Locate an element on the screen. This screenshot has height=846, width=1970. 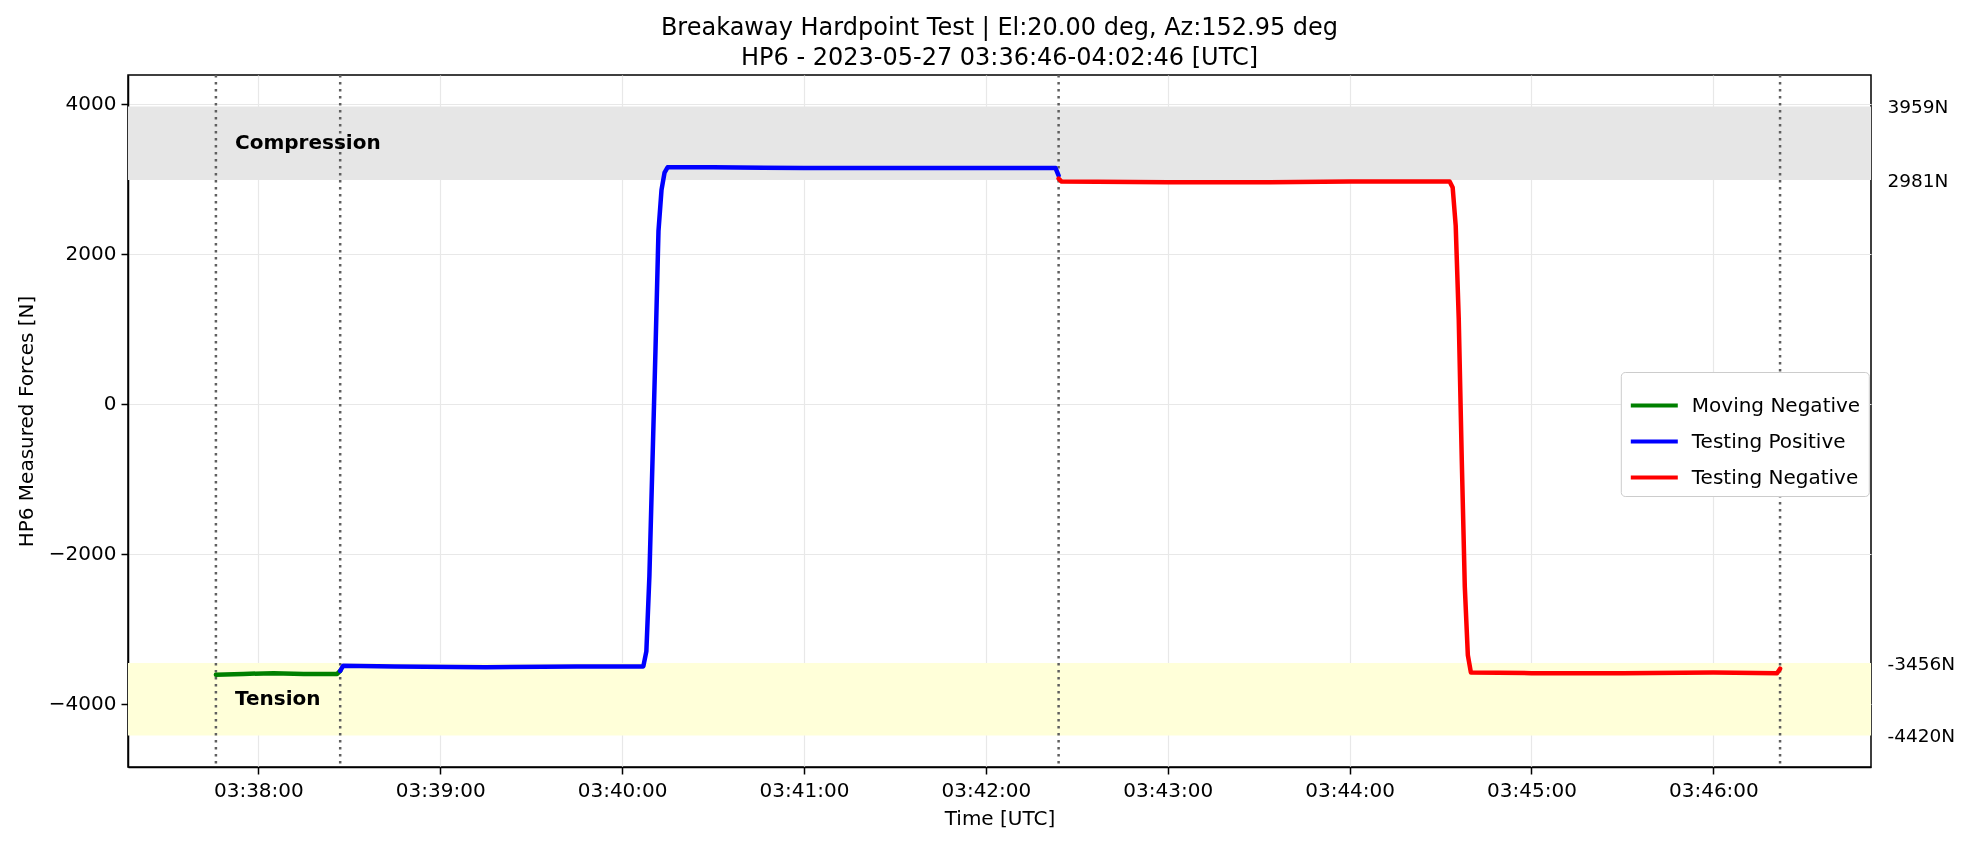
legend-label: Testing Negative is located at coordinates (1774, 476).